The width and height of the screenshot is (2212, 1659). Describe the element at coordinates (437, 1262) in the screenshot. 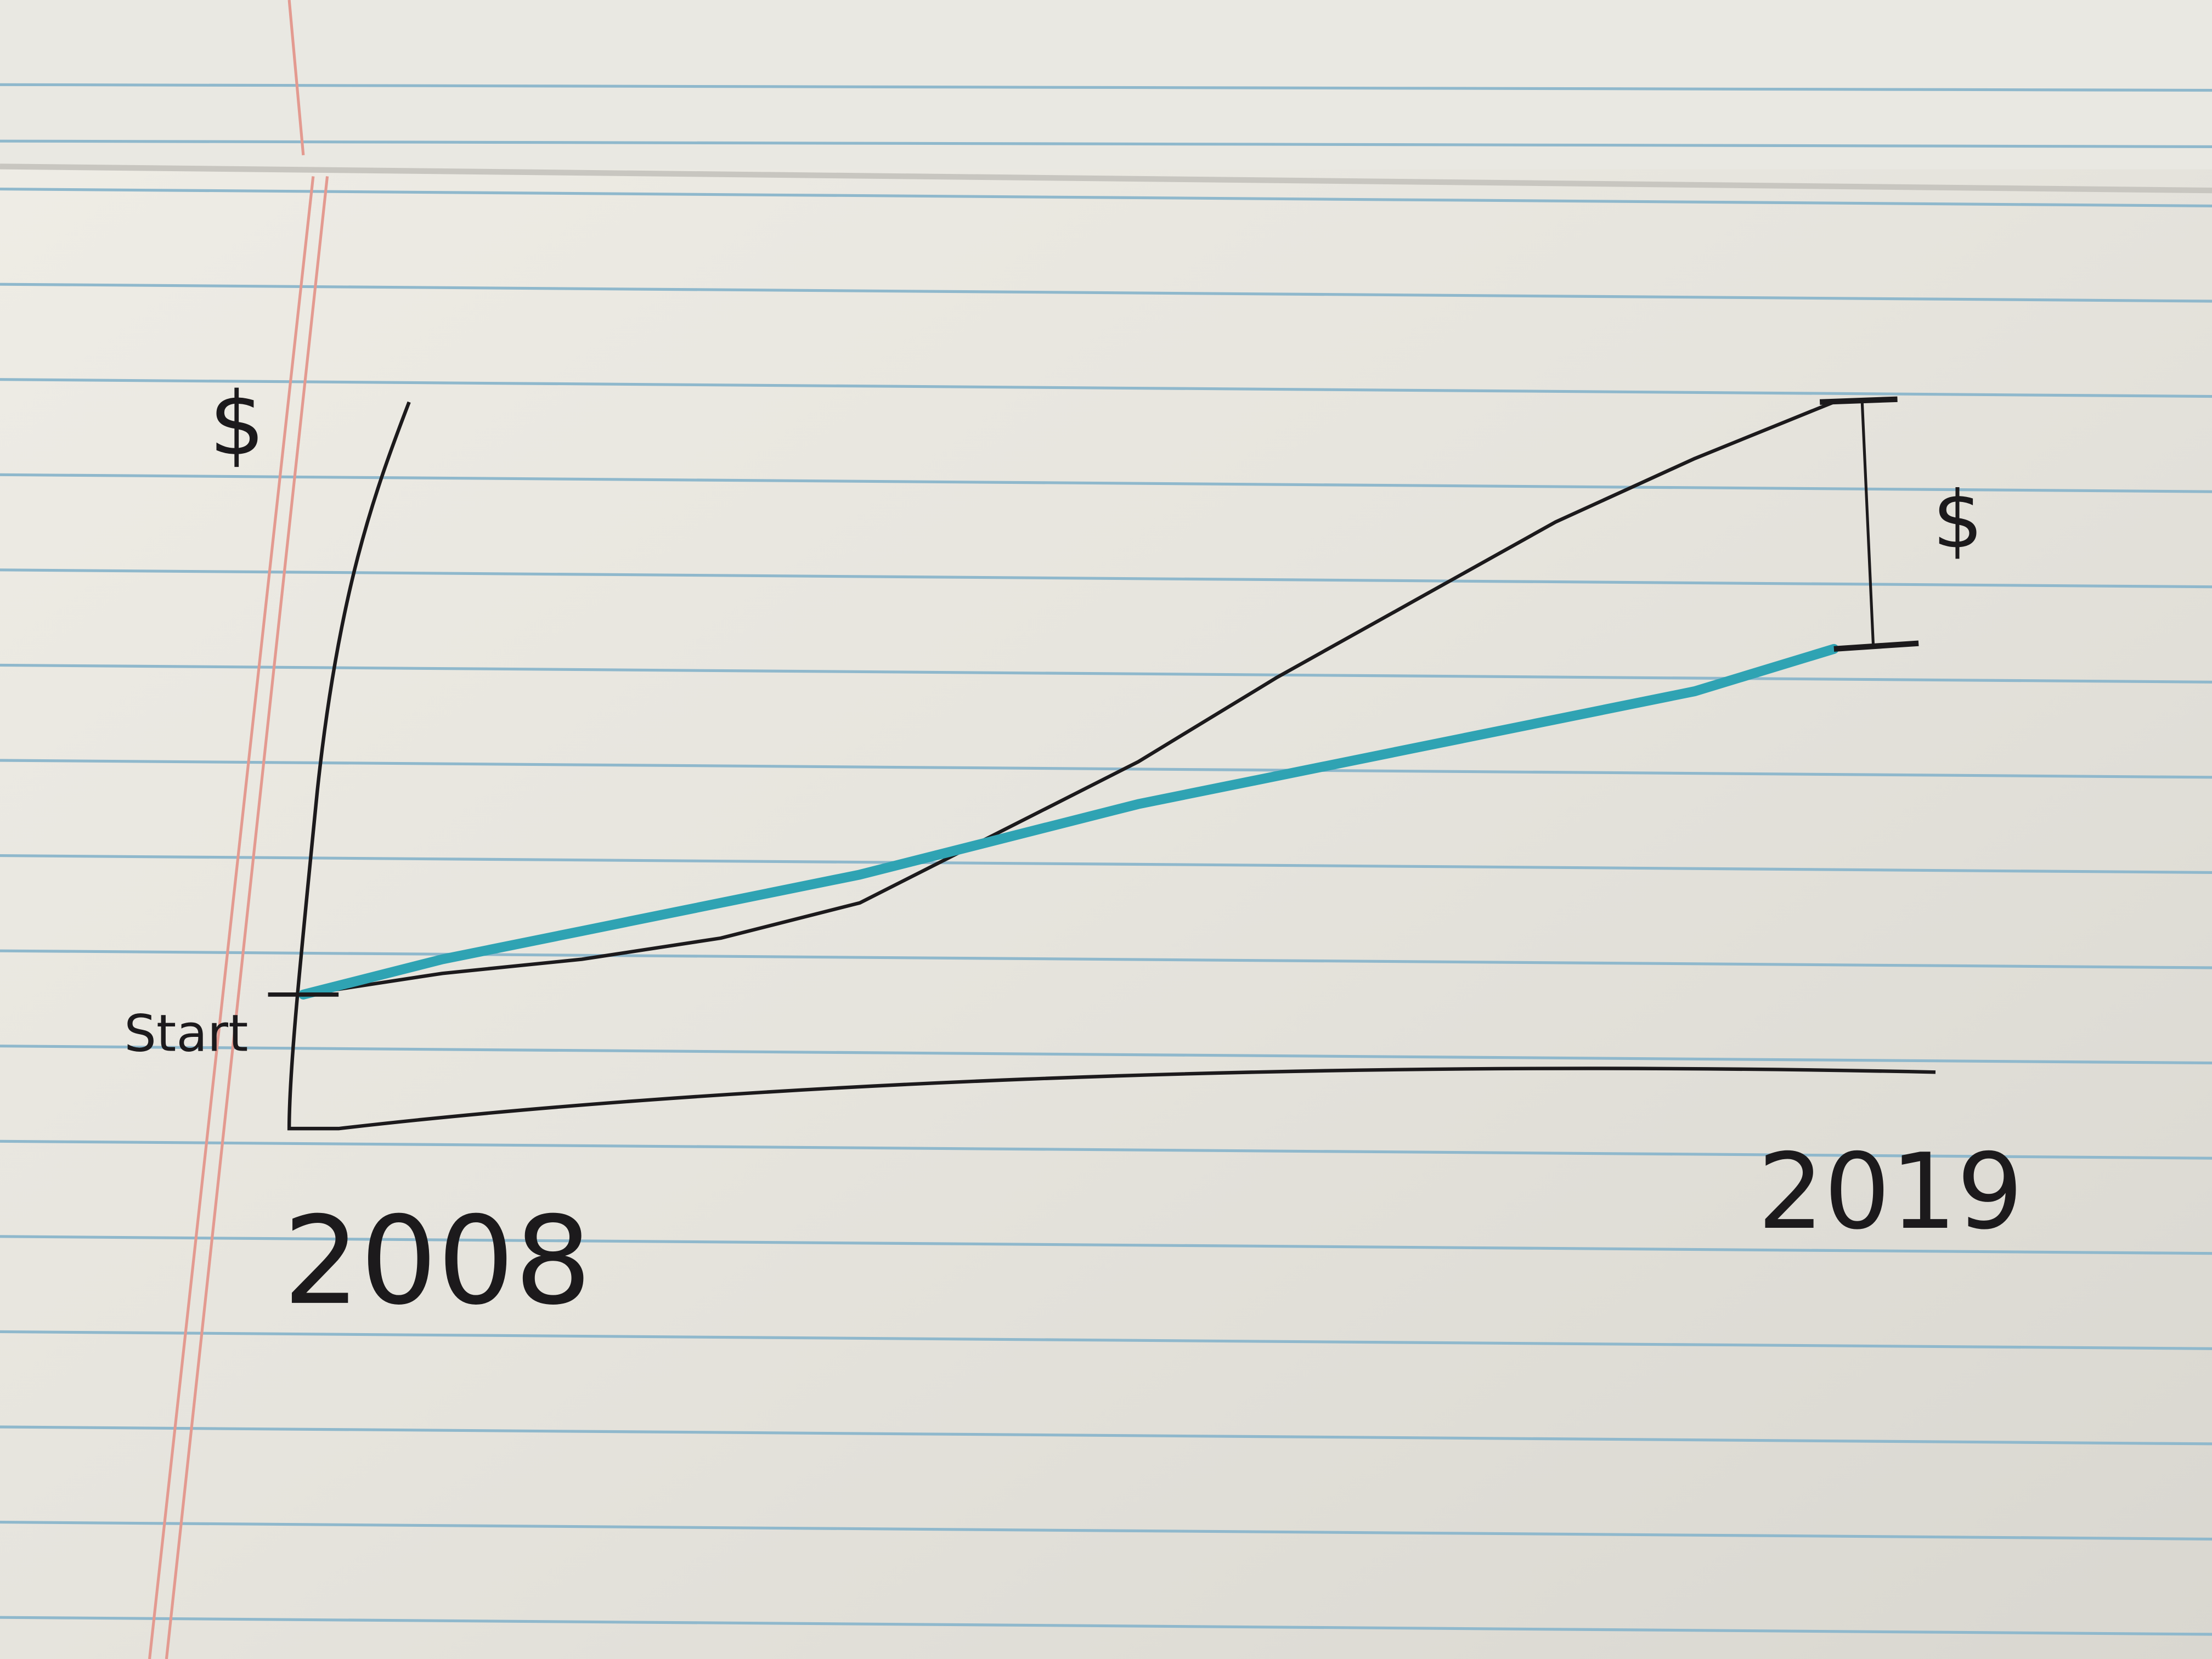

I see `x-tick-label: 2008` at that location.